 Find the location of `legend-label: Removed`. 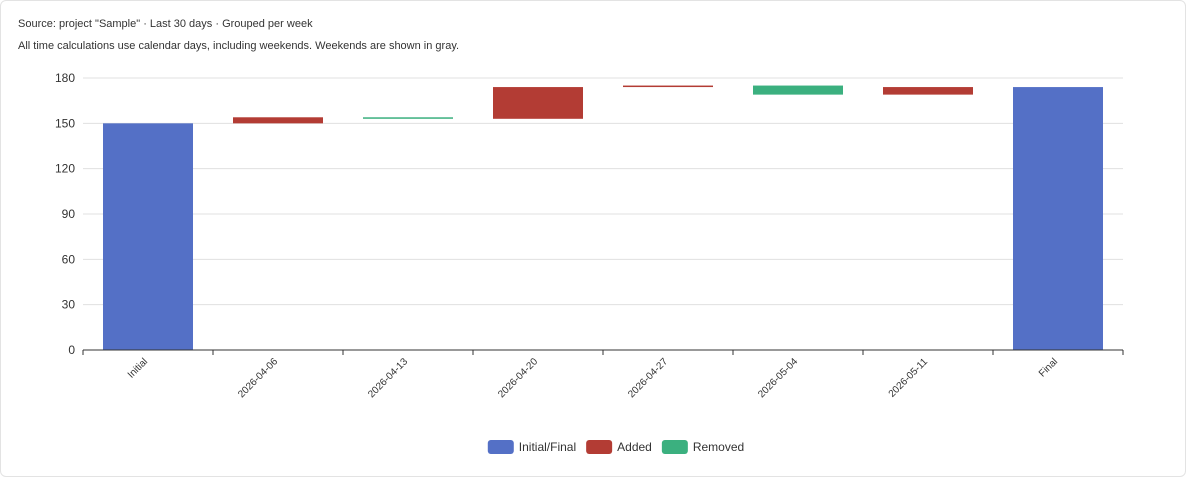

legend-label: Removed is located at coordinates (718, 447).